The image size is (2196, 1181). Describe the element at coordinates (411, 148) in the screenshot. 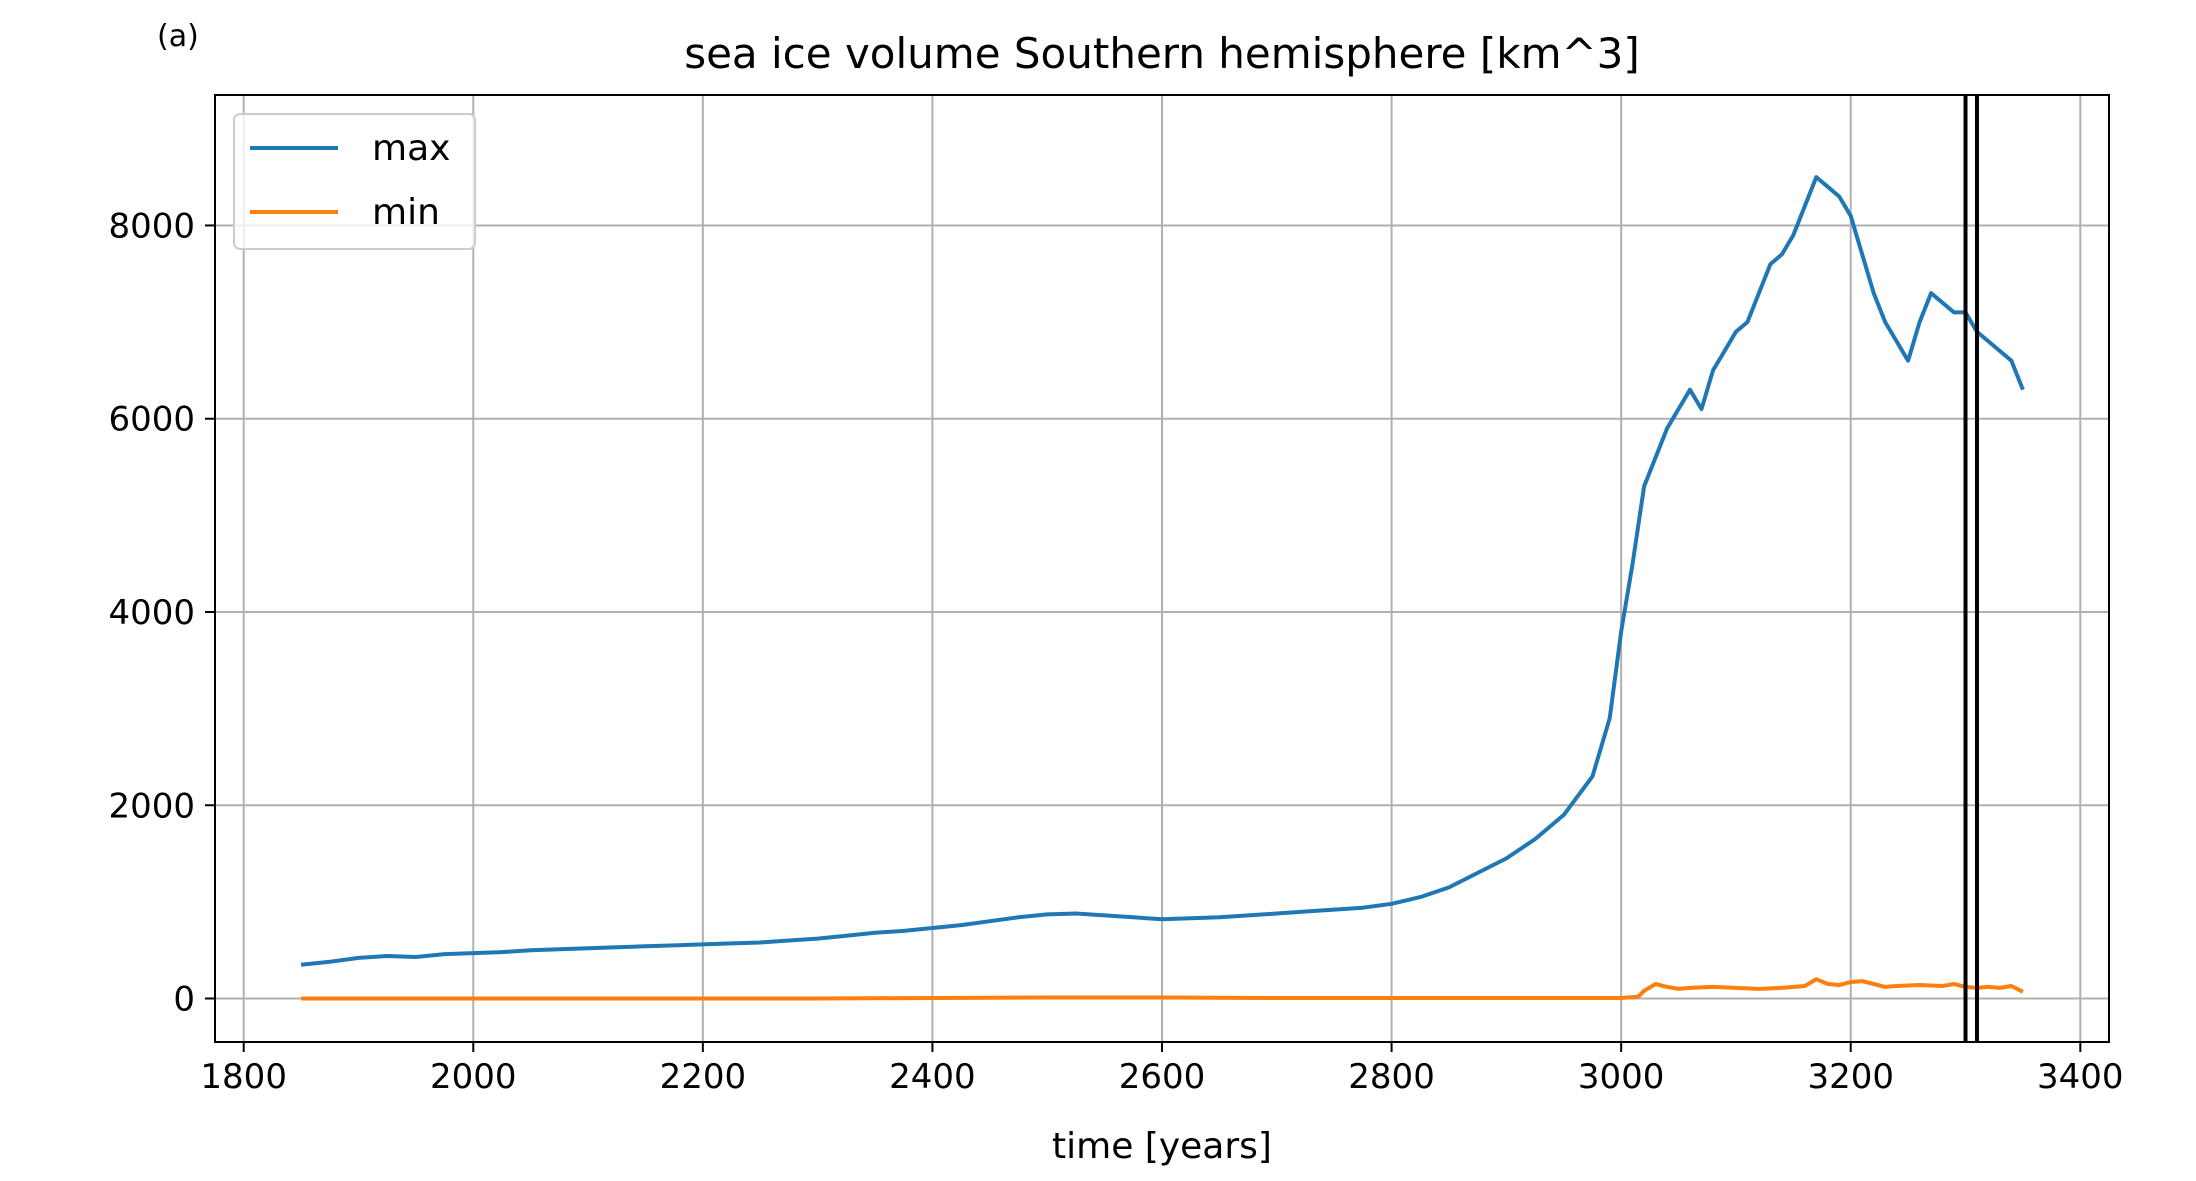

I see `legend-label-max: max` at that location.